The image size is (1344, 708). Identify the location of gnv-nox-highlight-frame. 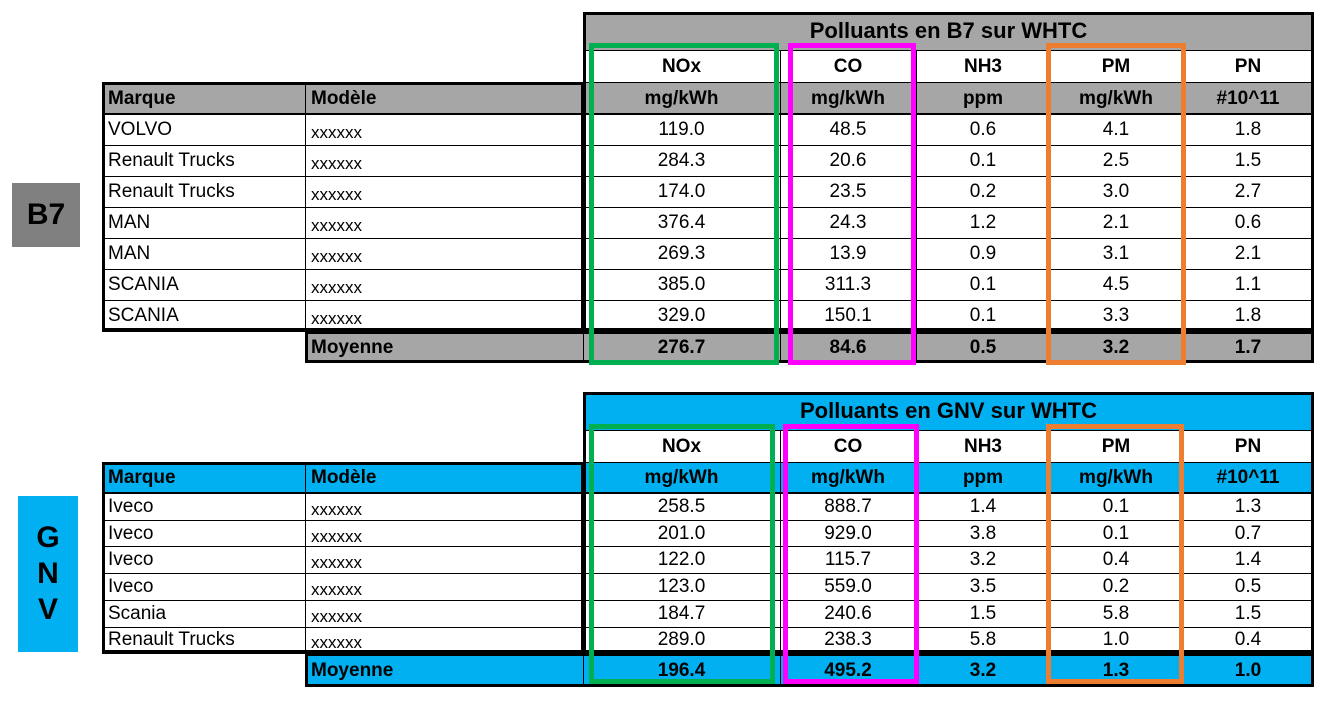
(682, 554).